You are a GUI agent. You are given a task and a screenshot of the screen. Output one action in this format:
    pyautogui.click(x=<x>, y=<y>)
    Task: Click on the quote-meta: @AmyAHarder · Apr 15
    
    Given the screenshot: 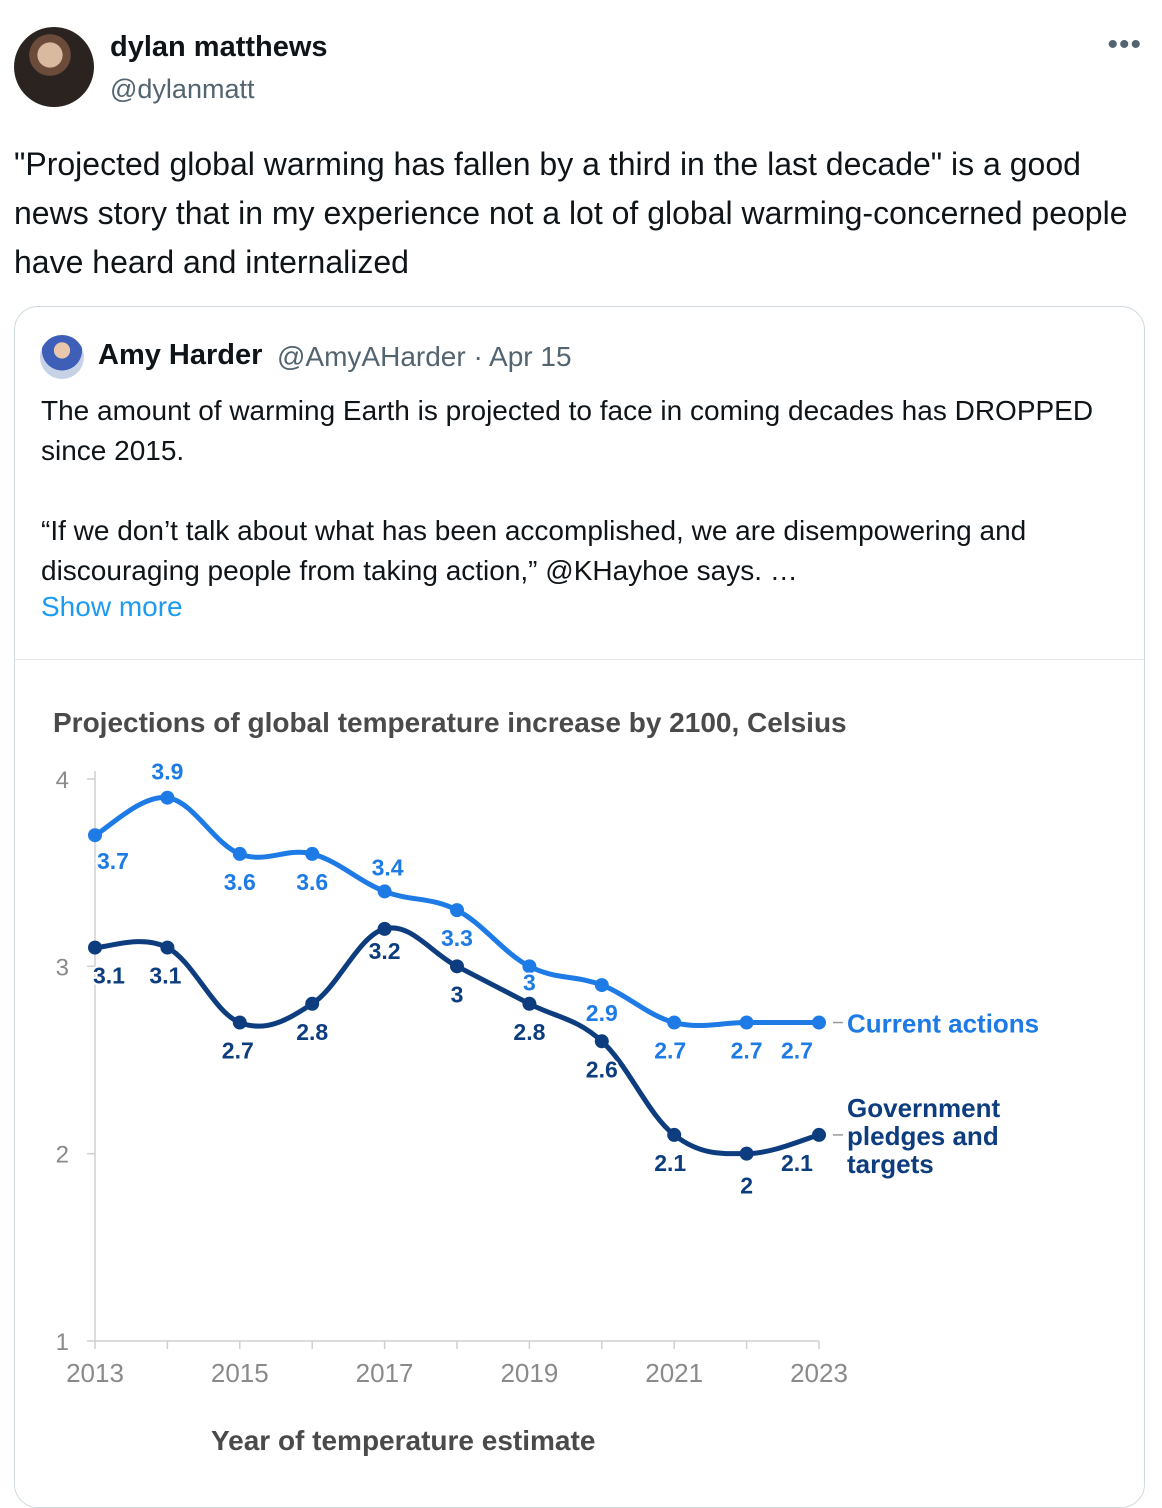 What is the action you would take?
    pyautogui.click(x=424, y=357)
    